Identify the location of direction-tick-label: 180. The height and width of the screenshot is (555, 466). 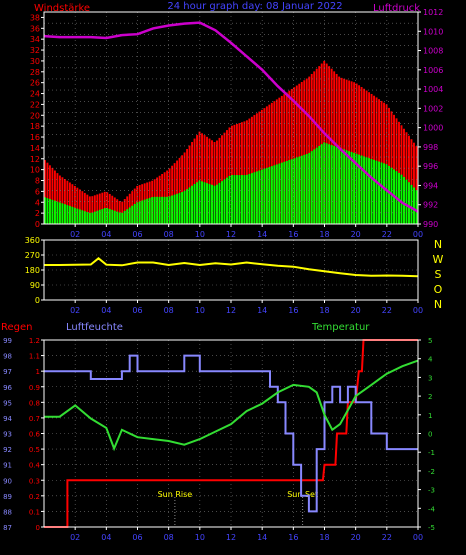
(32, 270).